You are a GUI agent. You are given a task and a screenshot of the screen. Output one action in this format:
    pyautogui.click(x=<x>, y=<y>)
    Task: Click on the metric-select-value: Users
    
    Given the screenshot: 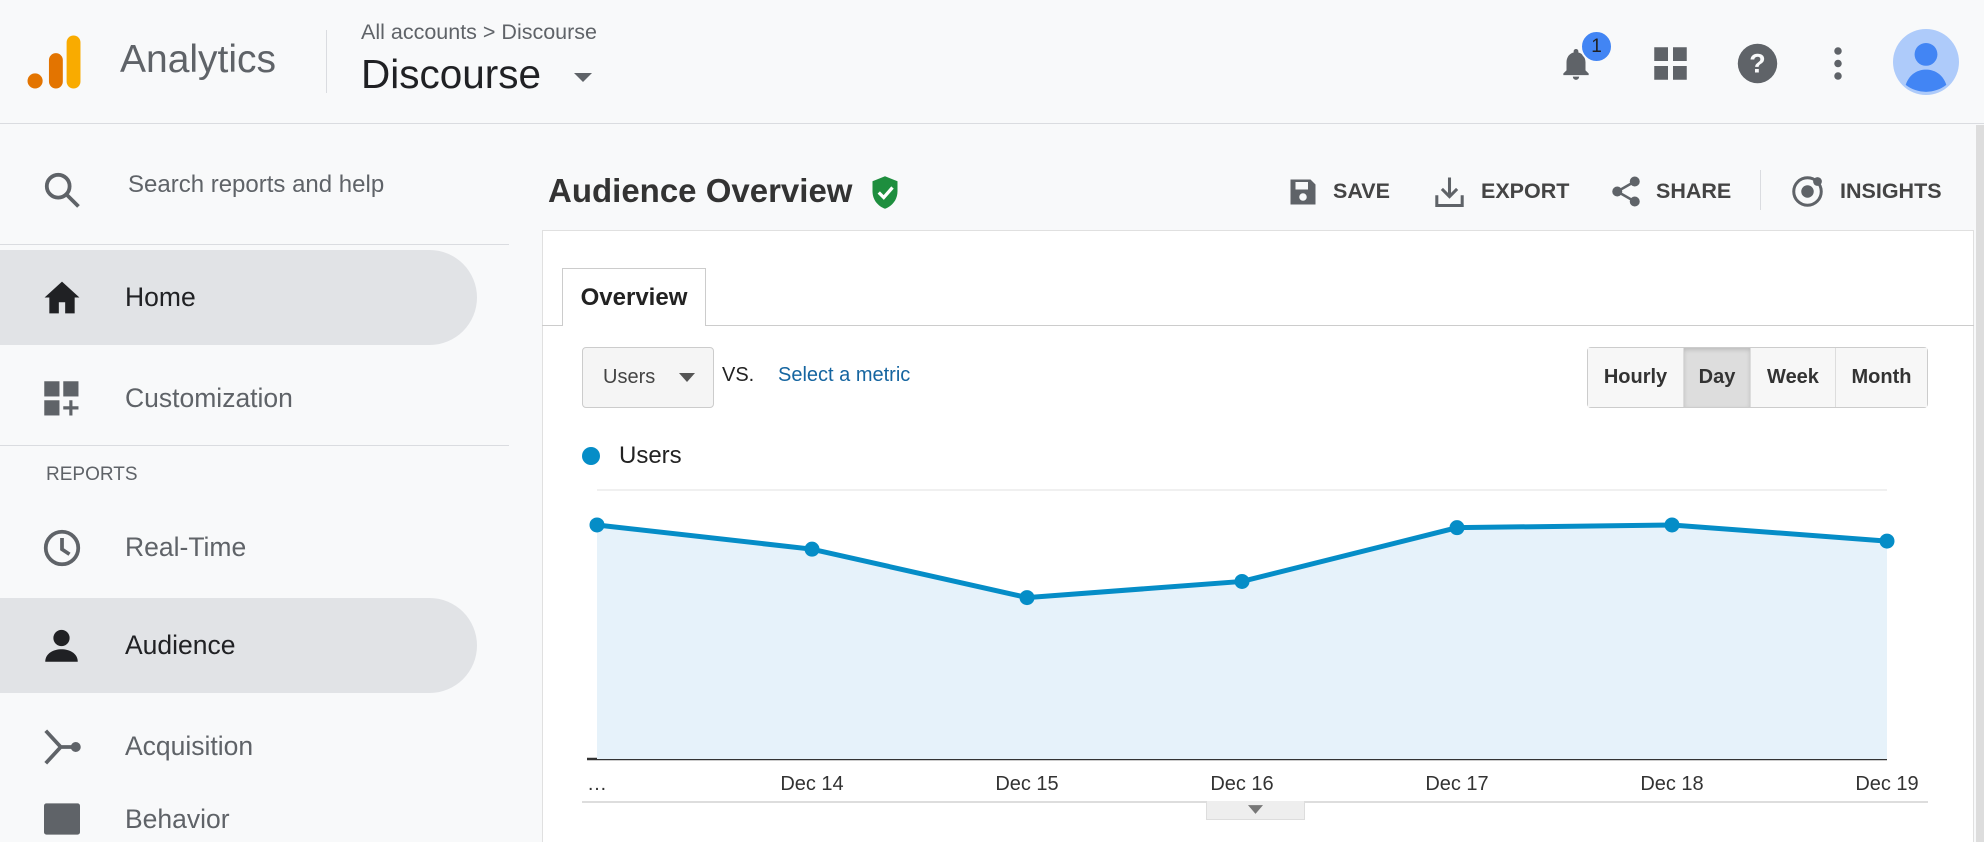 What is the action you would take?
    pyautogui.click(x=629, y=377)
    